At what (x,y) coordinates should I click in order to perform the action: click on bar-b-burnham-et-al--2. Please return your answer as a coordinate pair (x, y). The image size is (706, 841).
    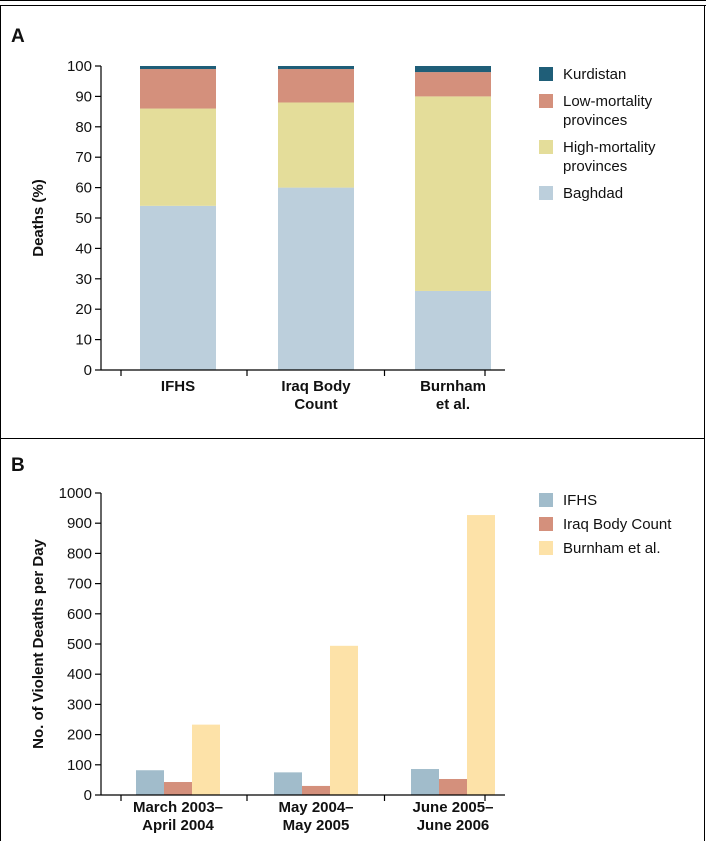
    Looking at the image, I should click on (481, 655).